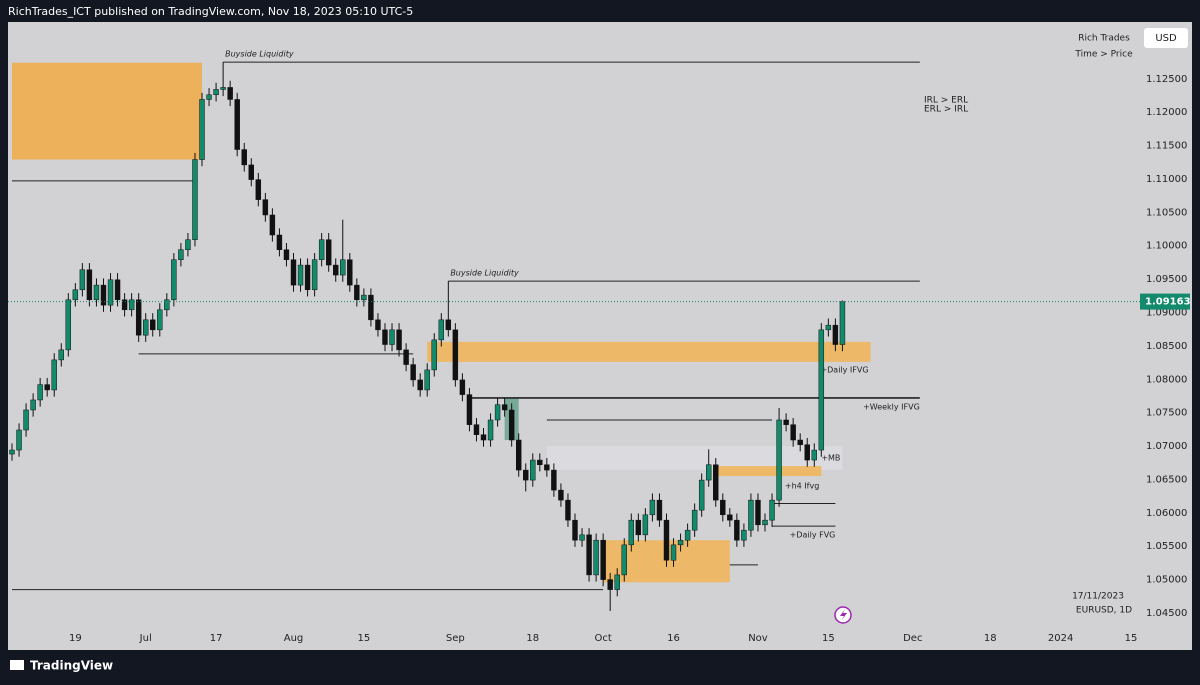 The height and width of the screenshot is (685, 1200). I want to click on currency-box, so click(1166, 38).